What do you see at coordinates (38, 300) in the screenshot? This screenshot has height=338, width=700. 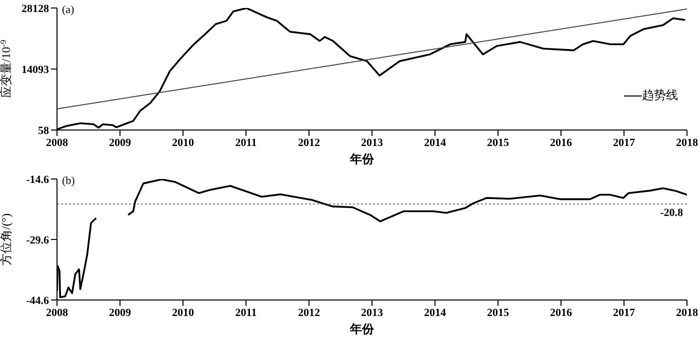 I see `y-tick-label: -44.6` at bounding box center [38, 300].